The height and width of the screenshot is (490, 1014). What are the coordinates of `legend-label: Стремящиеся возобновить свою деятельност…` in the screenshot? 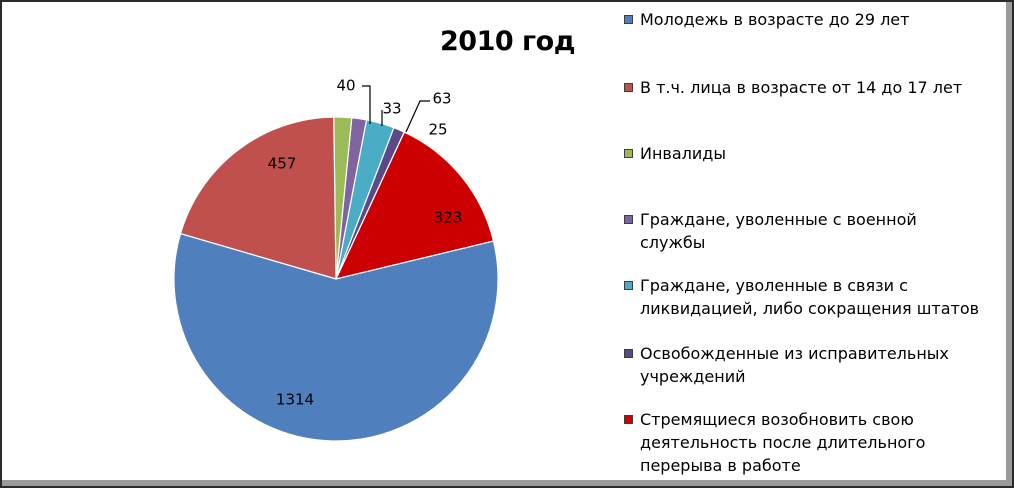 It's located at (783, 442).